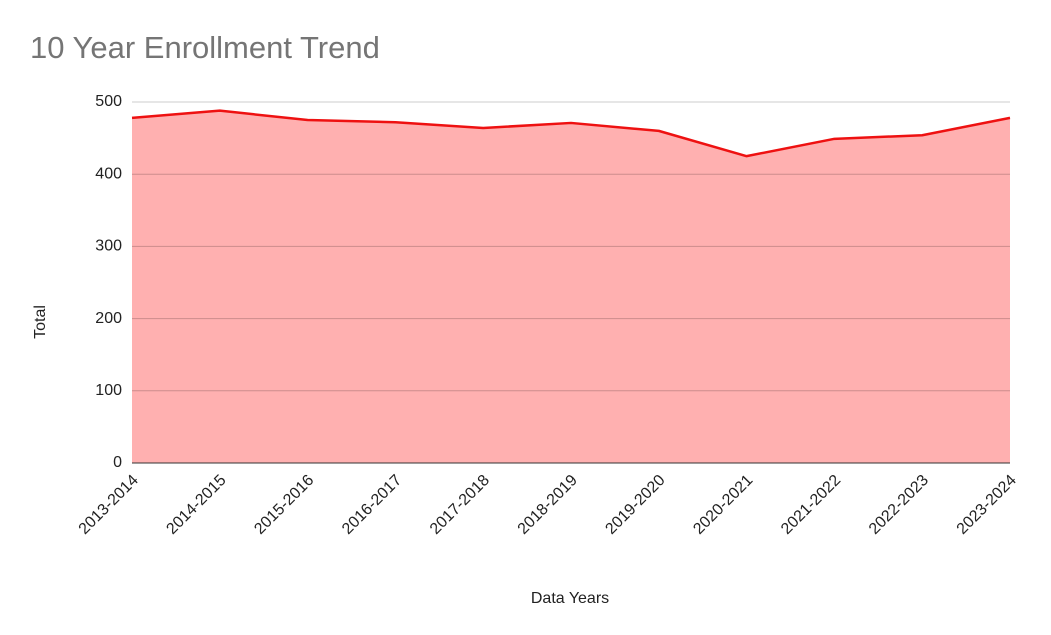 The height and width of the screenshot is (635, 1051). I want to click on y-axis-label: Total, so click(40, 322).